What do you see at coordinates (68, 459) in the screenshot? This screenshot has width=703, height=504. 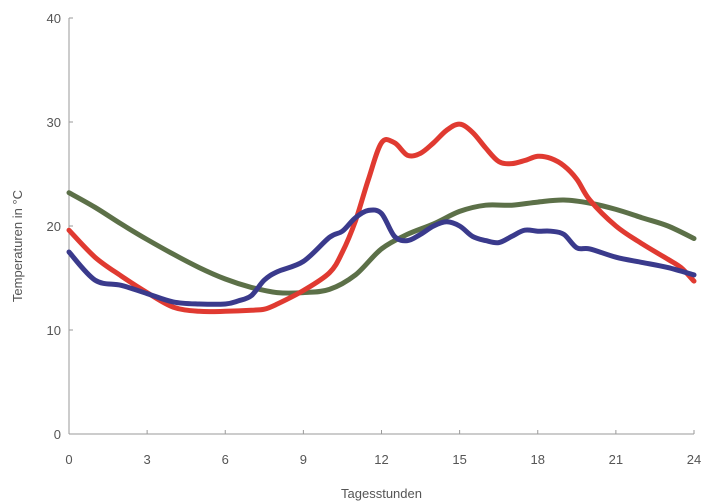 I see `x-tick-label: 0` at bounding box center [68, 459].